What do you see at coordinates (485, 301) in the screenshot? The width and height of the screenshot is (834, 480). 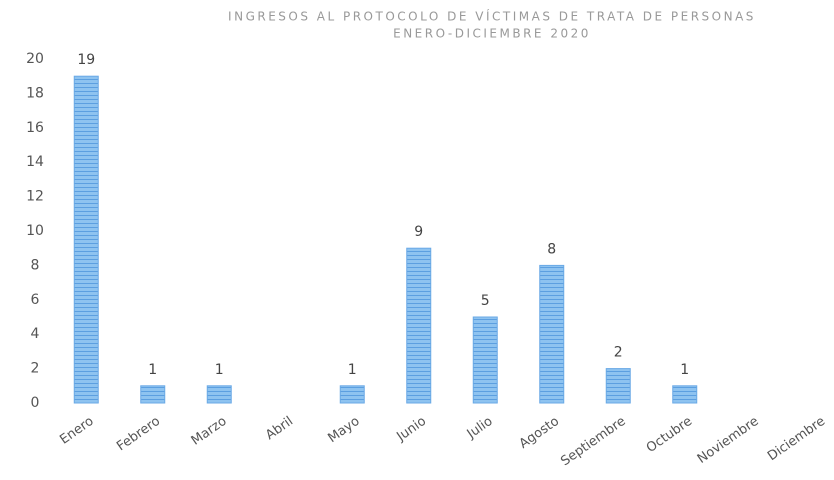 I see `data-label: 5` at bounding box center [485, 301].